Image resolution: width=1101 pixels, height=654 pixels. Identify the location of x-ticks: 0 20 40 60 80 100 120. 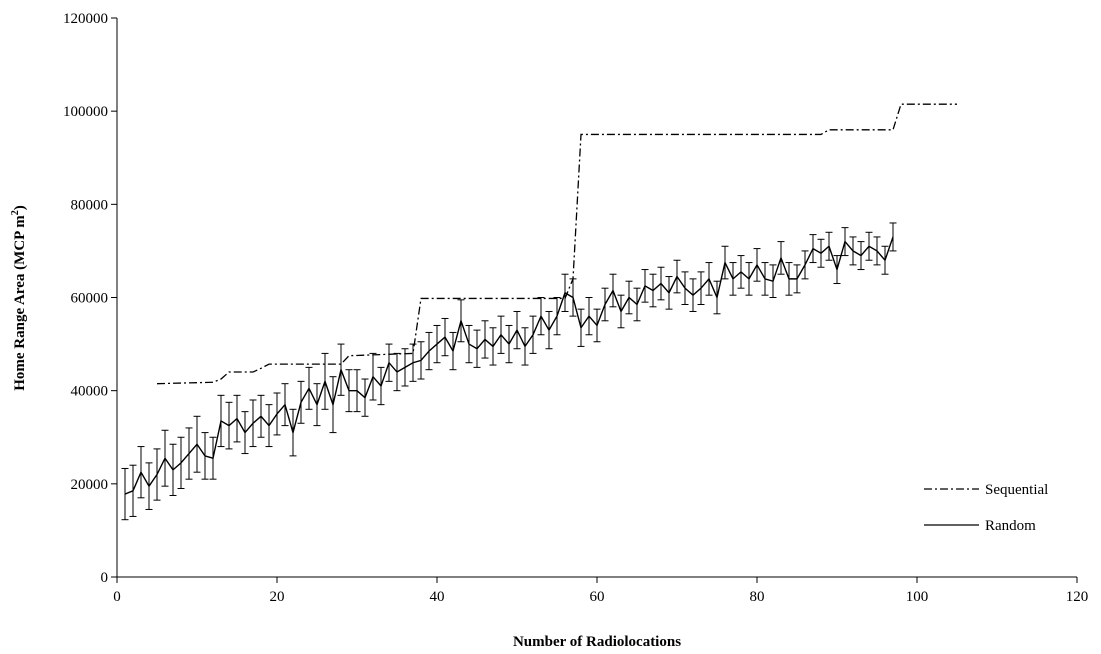
(600, 591).